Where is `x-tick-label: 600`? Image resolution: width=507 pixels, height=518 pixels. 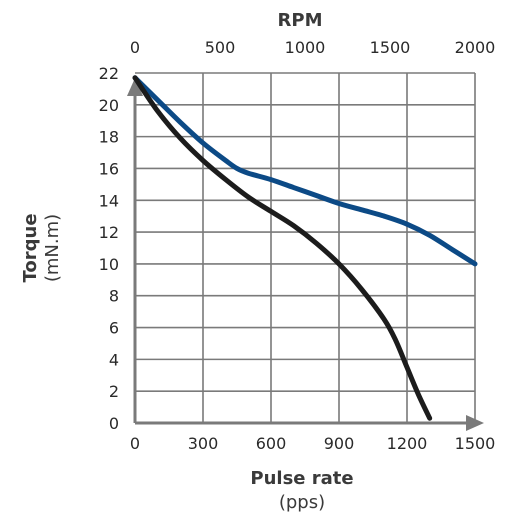
x-tick-label: 600 is located at coordinates (271, 443).